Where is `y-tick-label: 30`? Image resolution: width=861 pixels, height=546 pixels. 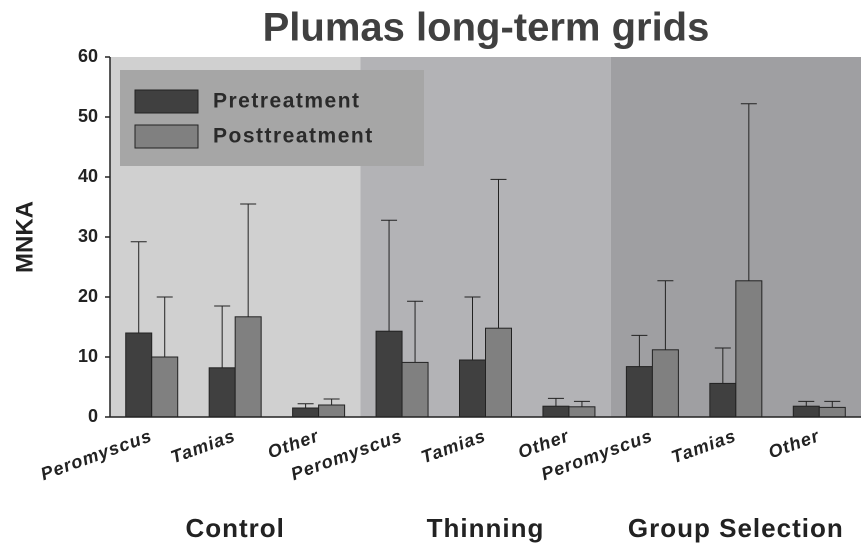 y-tick-label: 30 is located at coordinates (88, 236).